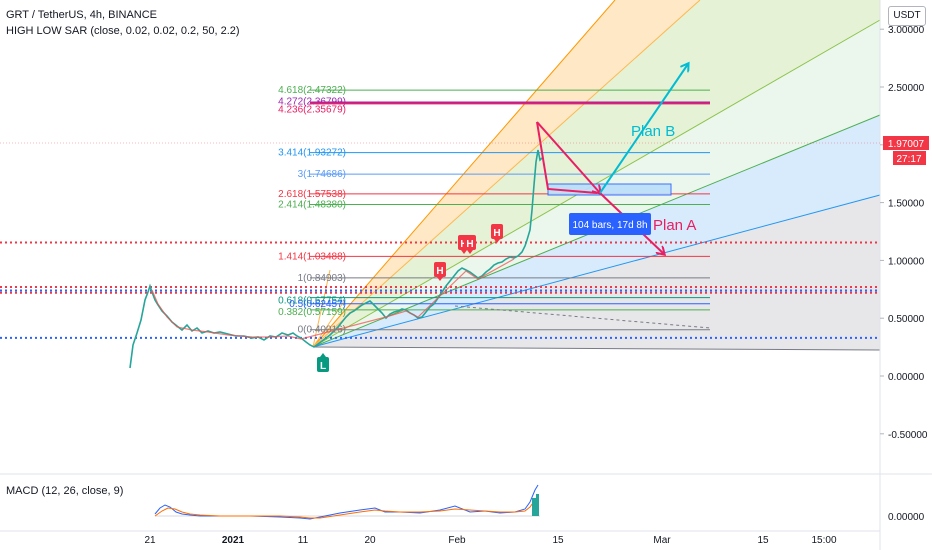 The image size is (932, 550). I want to click on price-tick: 0.00000, so click(906, 377).